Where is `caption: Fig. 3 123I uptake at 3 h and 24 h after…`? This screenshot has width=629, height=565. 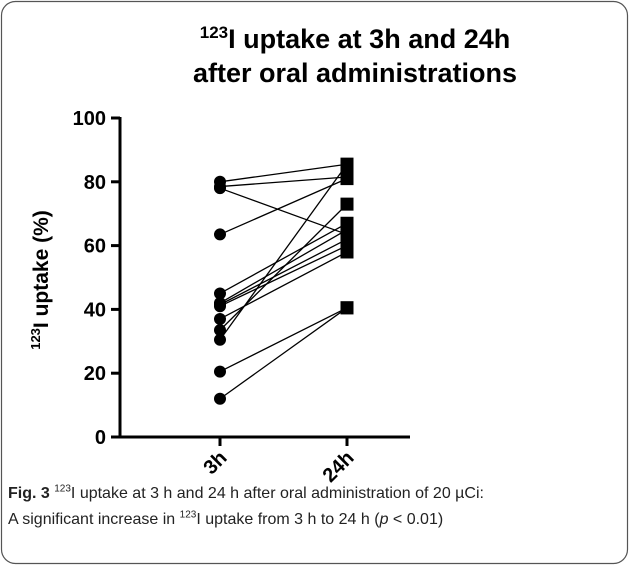 caption: Fig. 3 123I uptake at 3 h and 24 h after… is located at coordinates (315, 507).